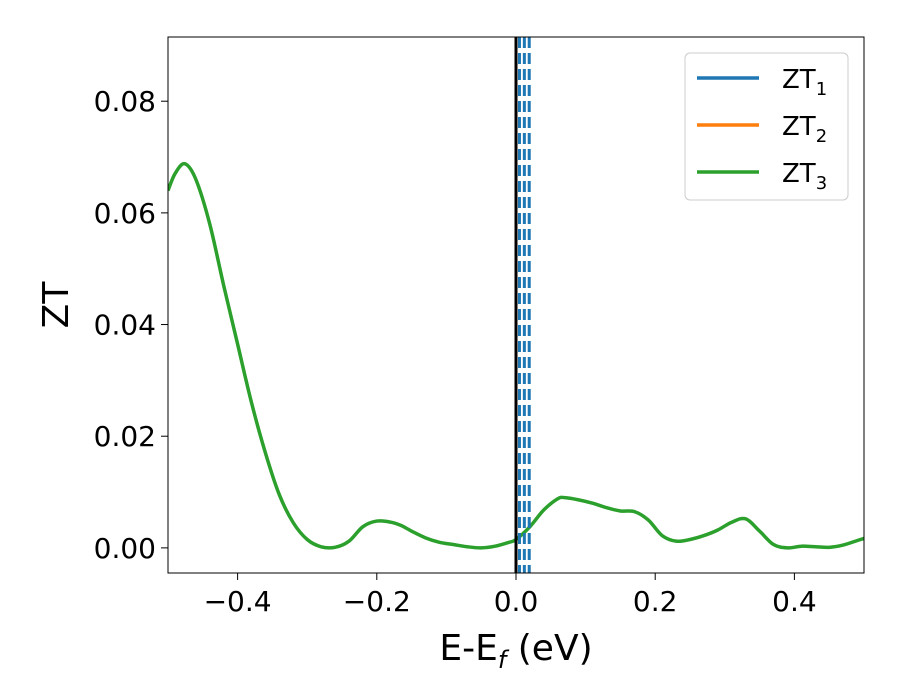 This screenshot has width=900, height=700. What do you see at coordinates (125, 325) in the screenshot?
I see `y-tick-label: 0.04` at bounding box center [125, 325].